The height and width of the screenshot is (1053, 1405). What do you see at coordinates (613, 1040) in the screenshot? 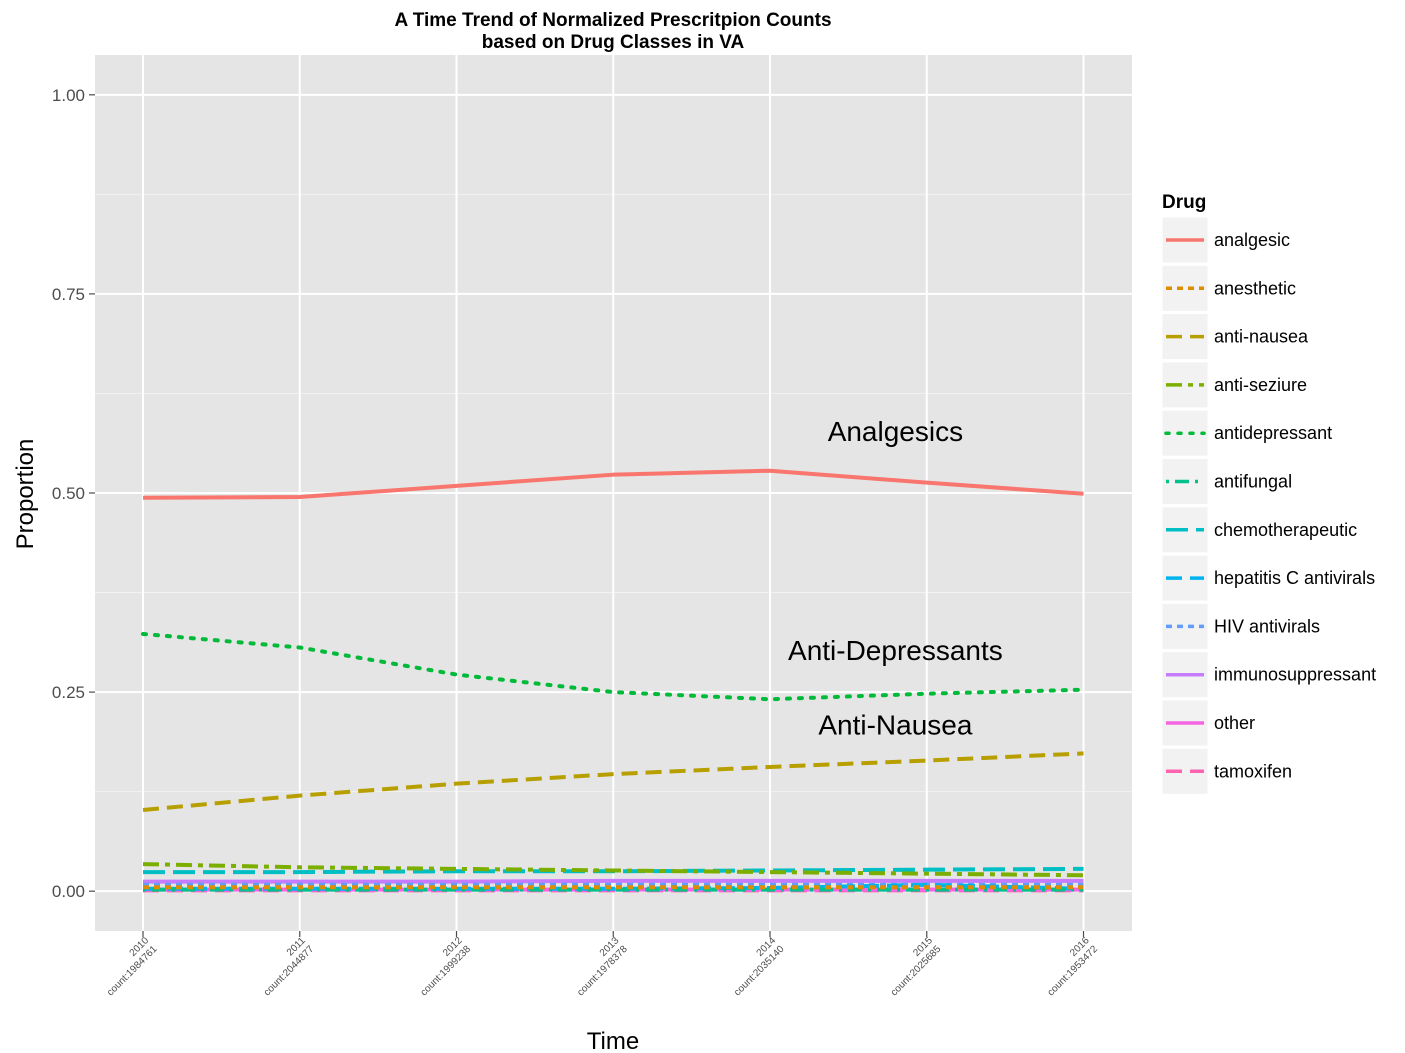
I see `x-axis-title: Time` at bounding box center [613, 1040].